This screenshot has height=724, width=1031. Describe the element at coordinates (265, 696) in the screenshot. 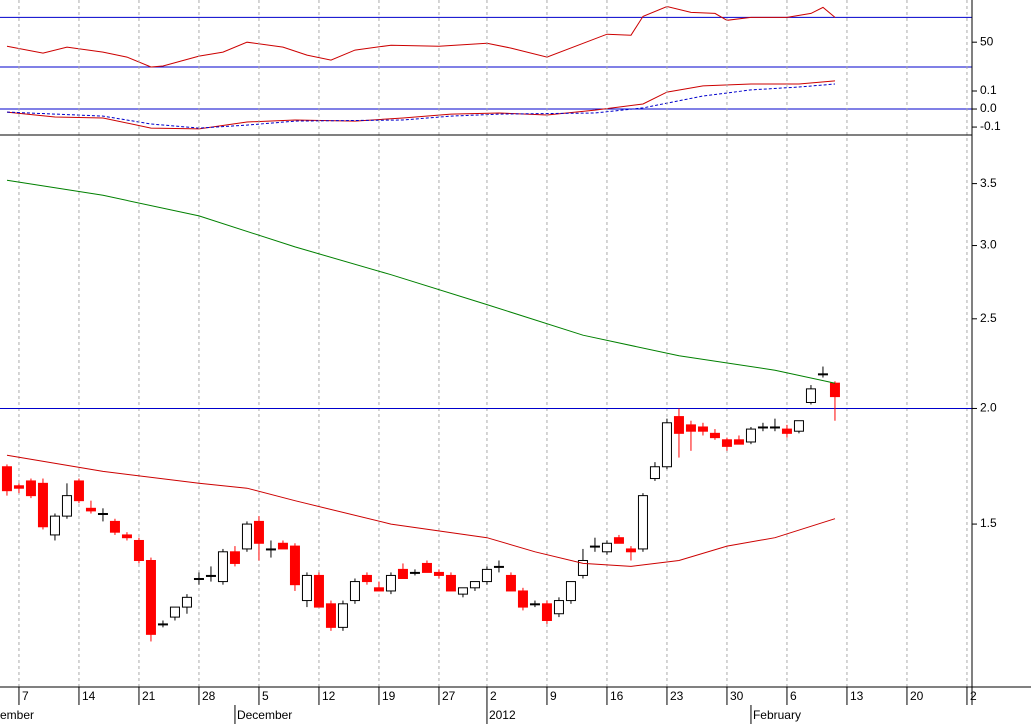

I see `x-tick-label: 5` at that location.